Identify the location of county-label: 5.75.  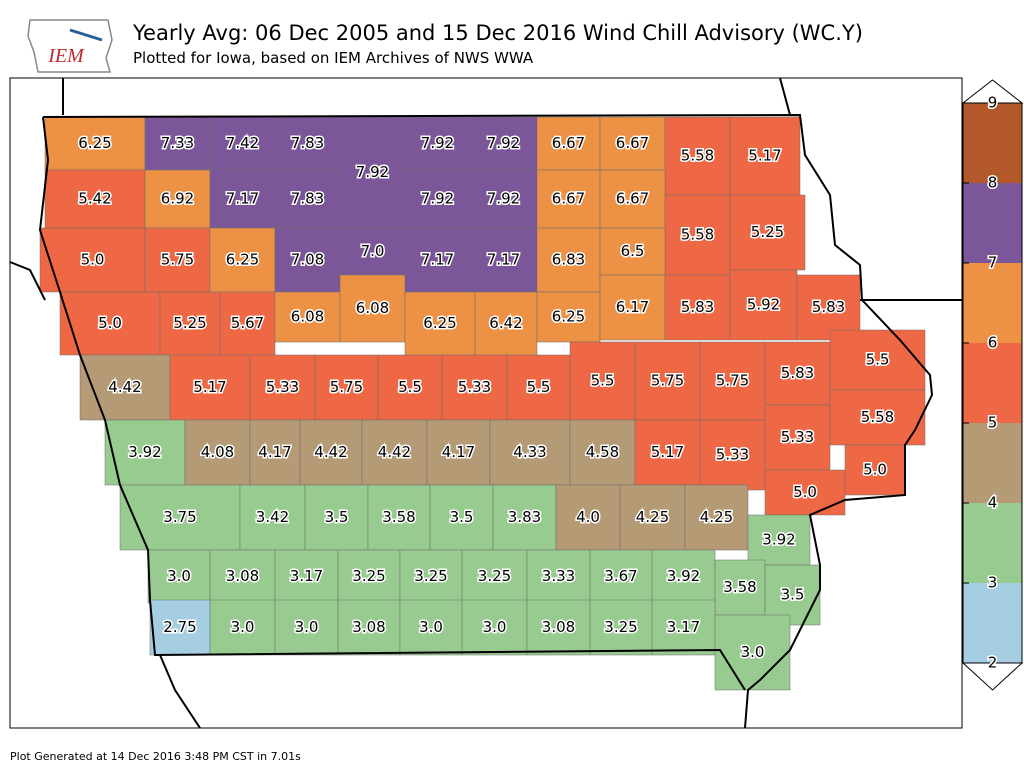
(732, 381).